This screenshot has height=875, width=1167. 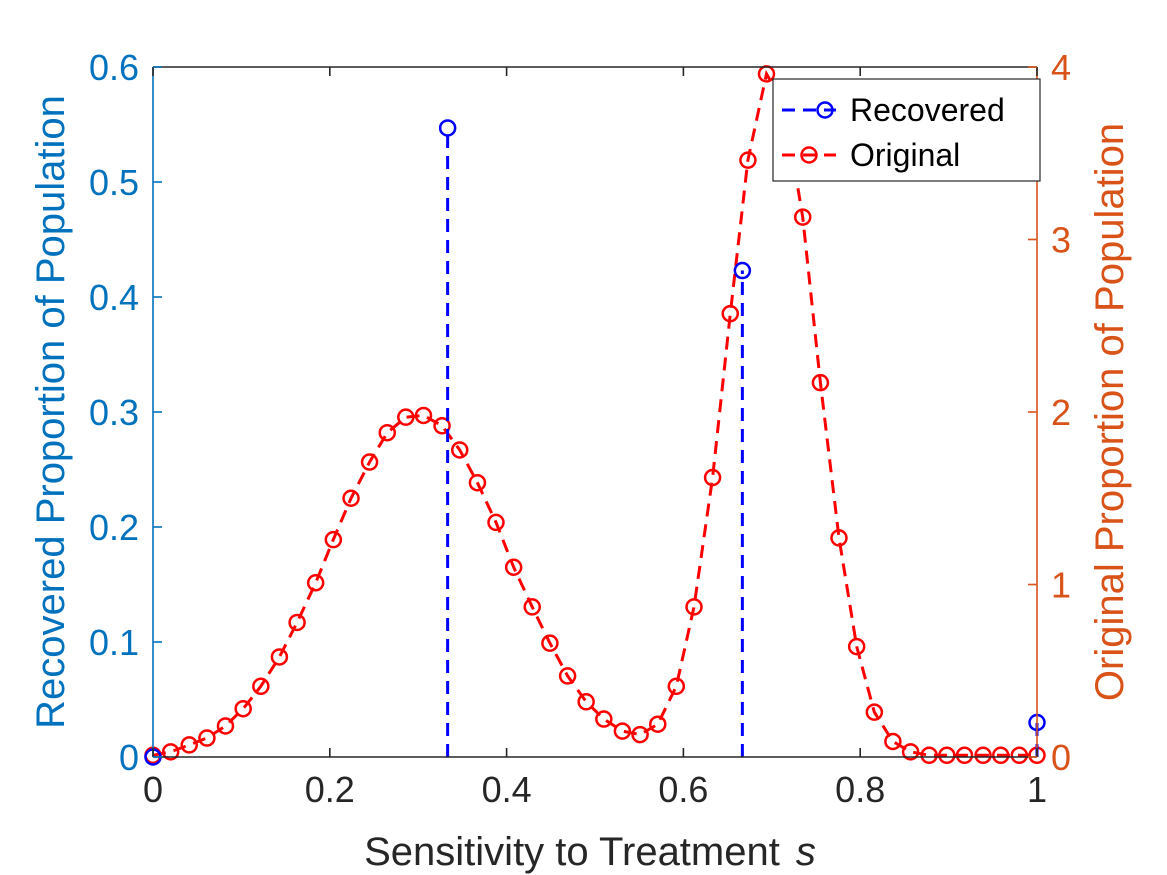 I want to click on x-axis-title: Sensitivity to Treatment s, so click(x=590, y=852).